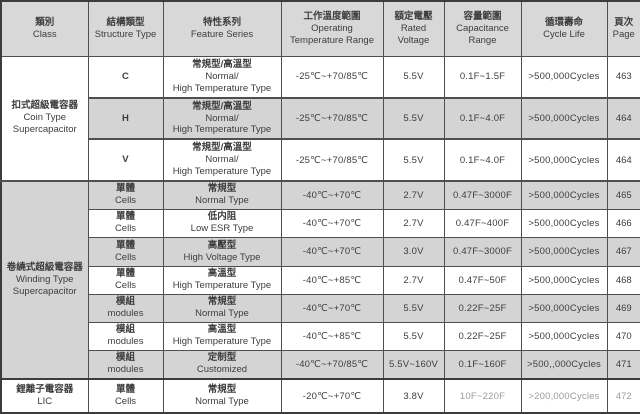  What do you see at coordinates (623, 77) in the screenshot?
I see `page-cell: 463` at bounding box center [623, 77].